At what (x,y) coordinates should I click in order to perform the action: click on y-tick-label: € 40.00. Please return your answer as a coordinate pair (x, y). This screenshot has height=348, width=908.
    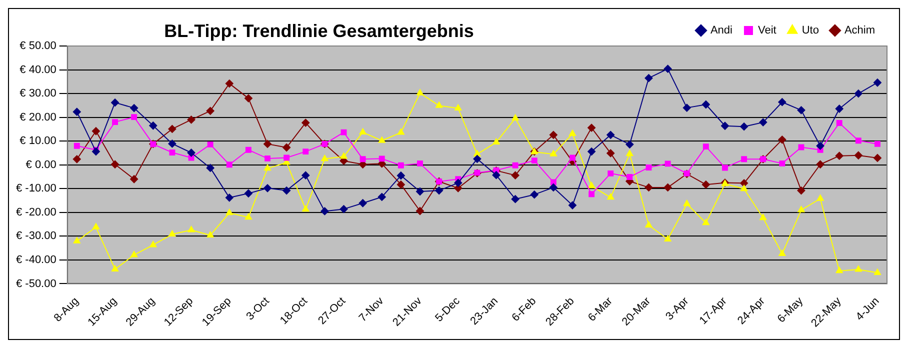
    Looking at the image, I should click on (38, 70).